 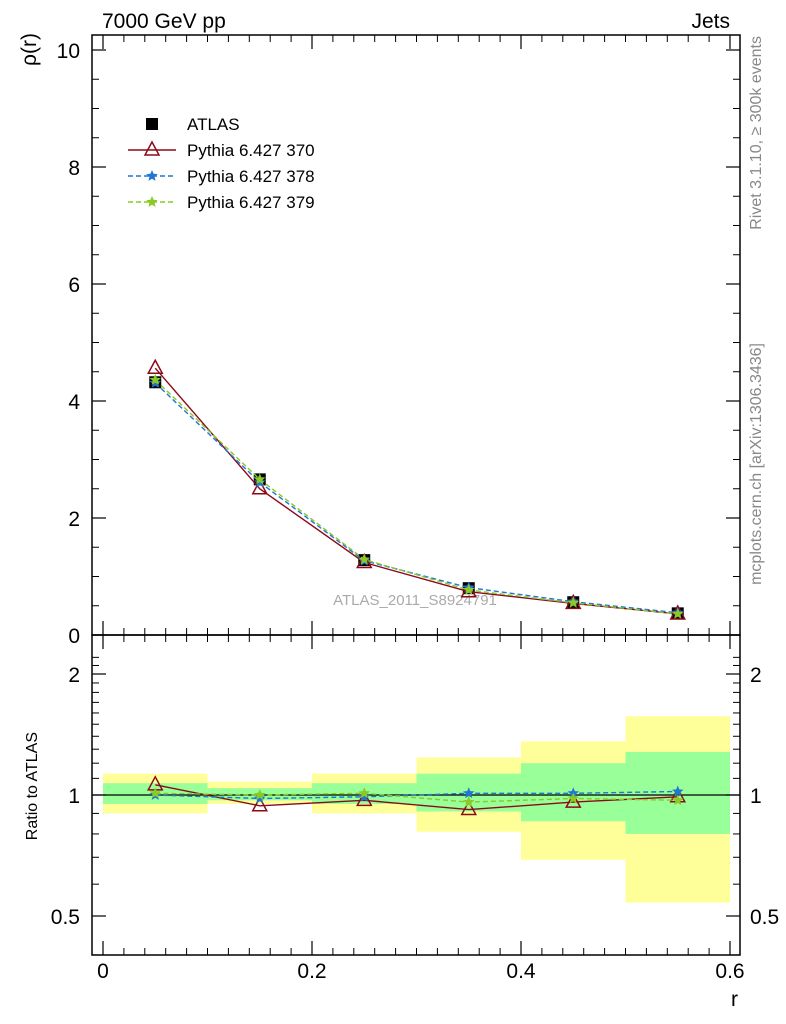 What do you see at coordinates (729, 971) in the screenshot?
I see `x-tick-label: 0.6` at bounding box center [729, 971].